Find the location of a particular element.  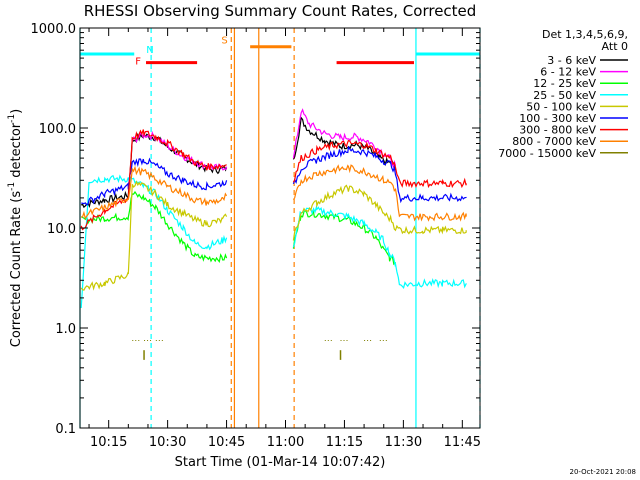

series-6-12-kev-seg1 is located at coordinates (179, 150).